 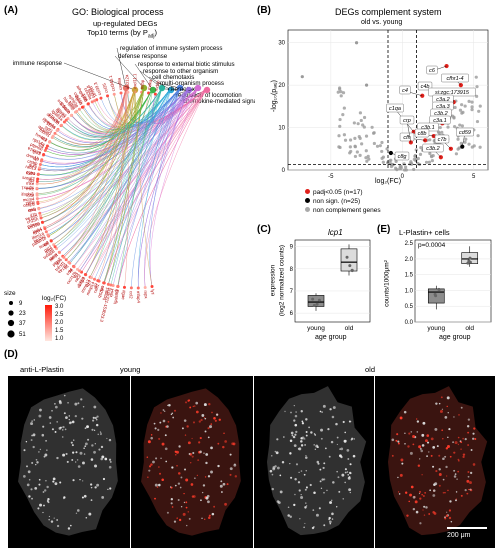 What do you see at coordinates (37, 230) in the screenshot?
I see `gene-label: irak4` at bounding box center [37, 230].